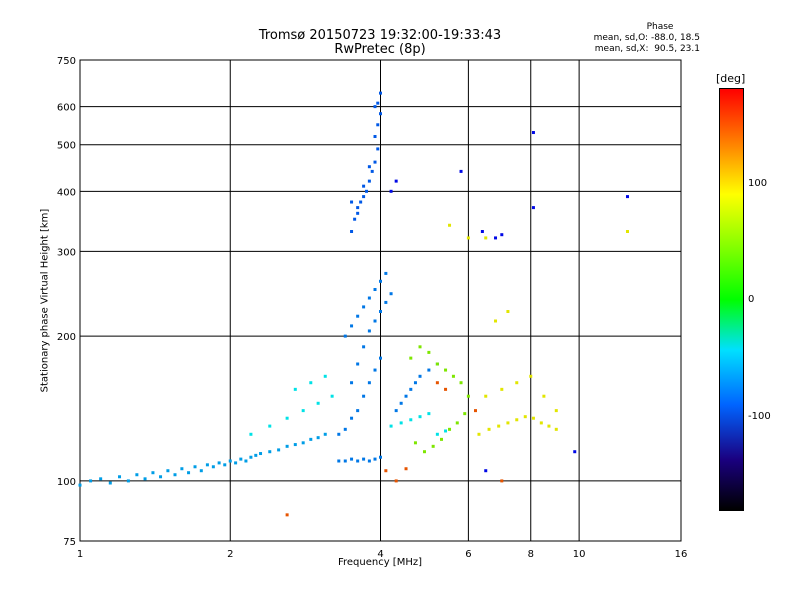 This screenshot has width=800, height=600. Describe the element at coordinates (646, 38) in the screenshot. I see `phase-stats-o: mean, sd,O: -88.0, 18.5` at that location.